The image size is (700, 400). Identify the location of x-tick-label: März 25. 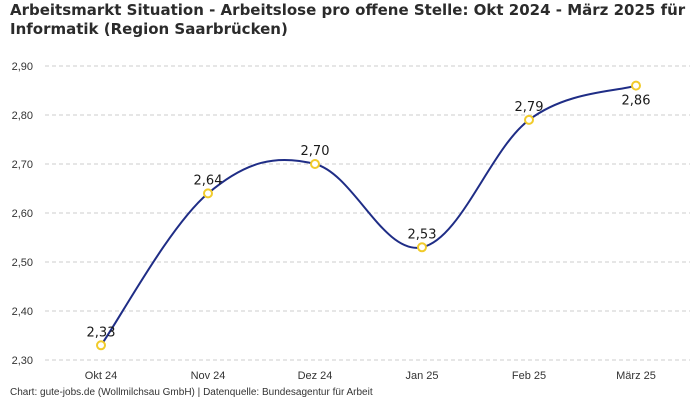
(636, 376).